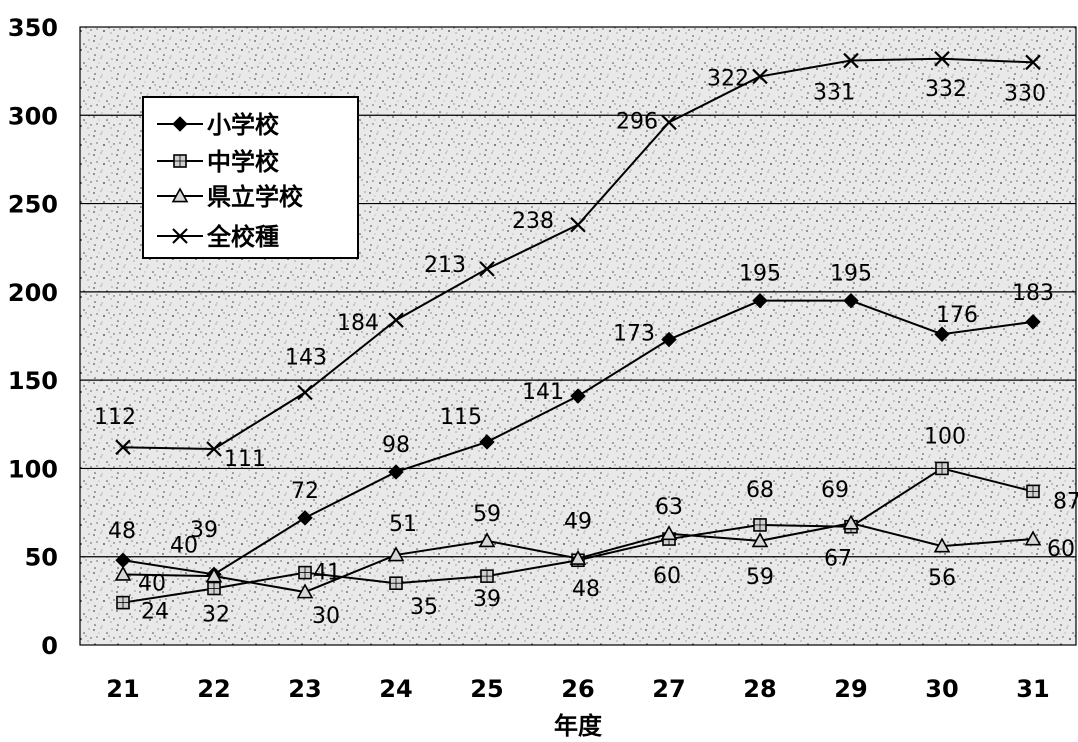 This screenshot has width=1078, height=742. I want to click on series-prefectural, so click(578, 556).